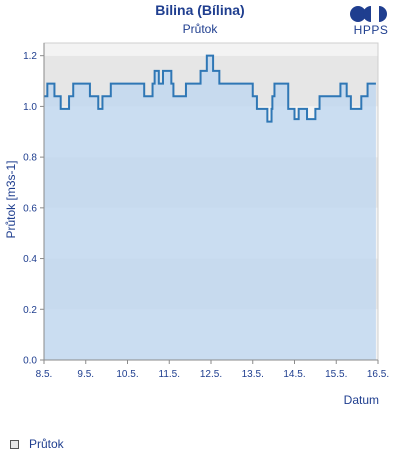 This screenshot has width=400, height=460. What do you see at coordinates (30, 361) in the screenshot?
I see `y-tick-label: 0.0` at bounding box center [30, 361].